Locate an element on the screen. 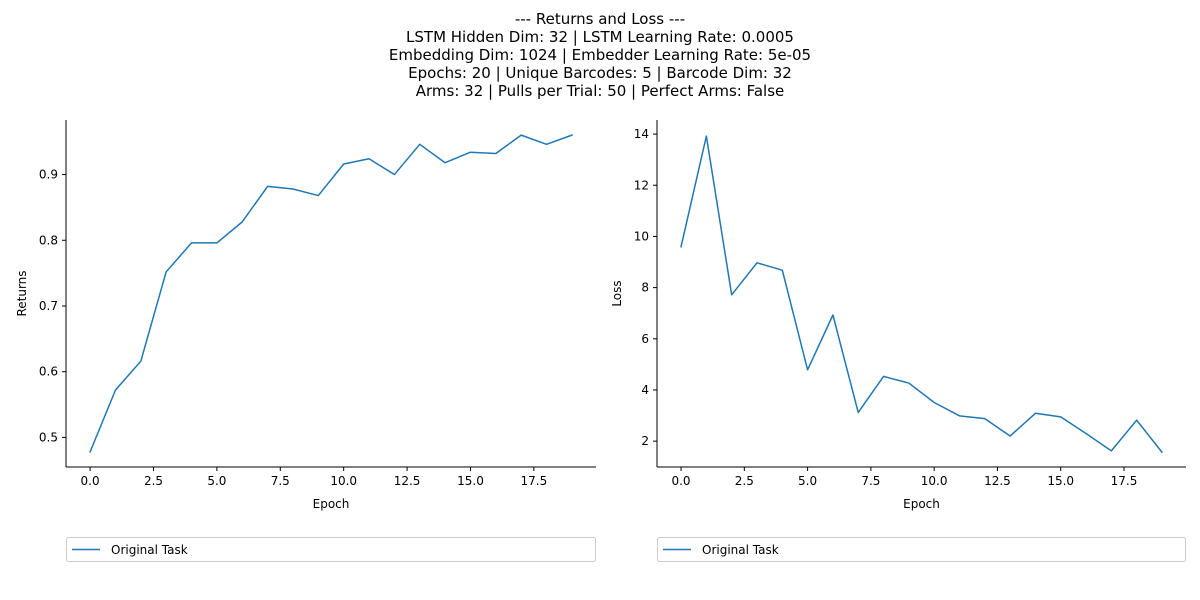  y-tick-label: 2 is located at coordinates (645, 441).